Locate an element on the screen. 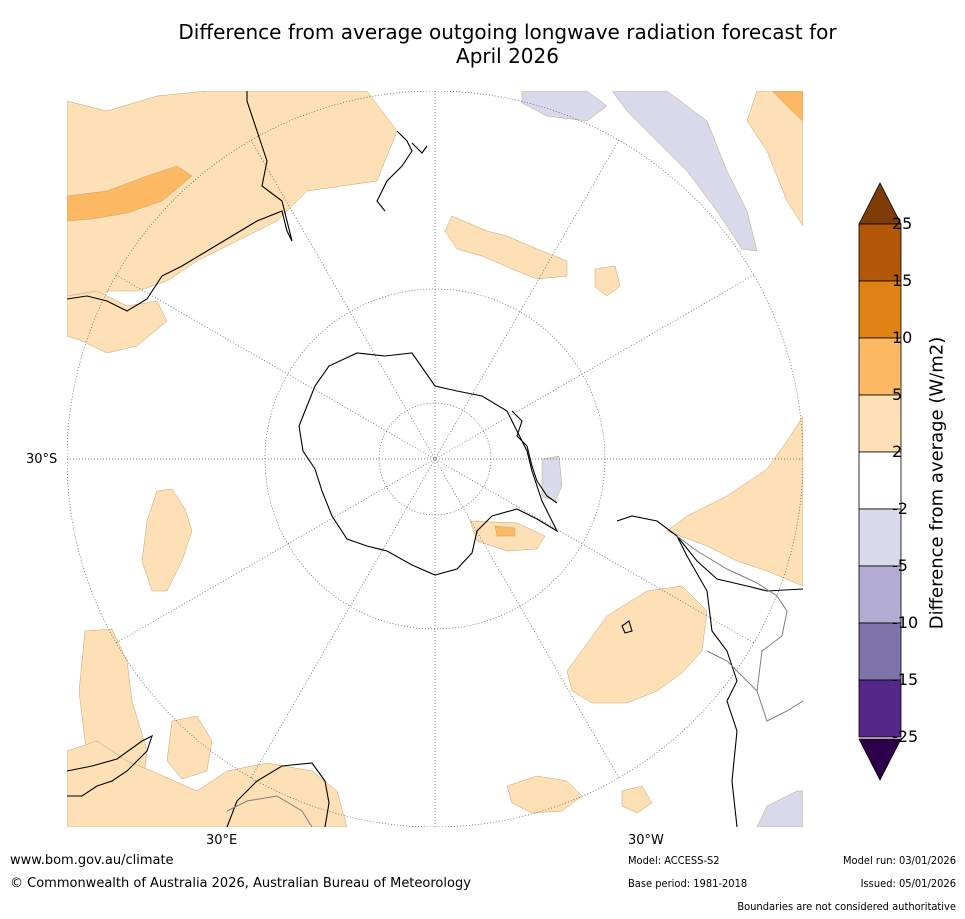 The width and height of the screenshot is (965, 919). anomaly-region-pacific-northeast-strong is located at coordinates (787, 106).